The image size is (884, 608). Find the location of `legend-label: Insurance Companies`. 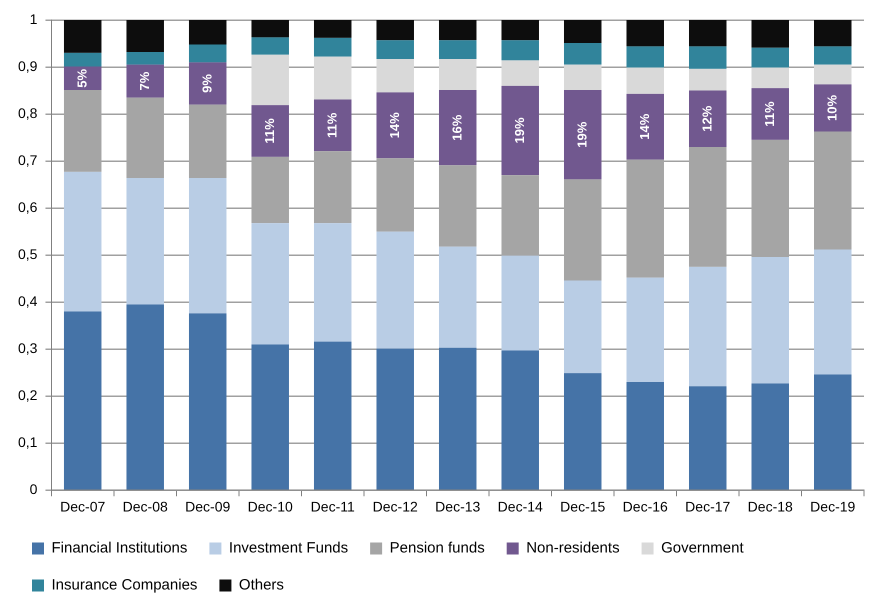

legend-label: Insurance Companies is located at coordinates (125, 585).